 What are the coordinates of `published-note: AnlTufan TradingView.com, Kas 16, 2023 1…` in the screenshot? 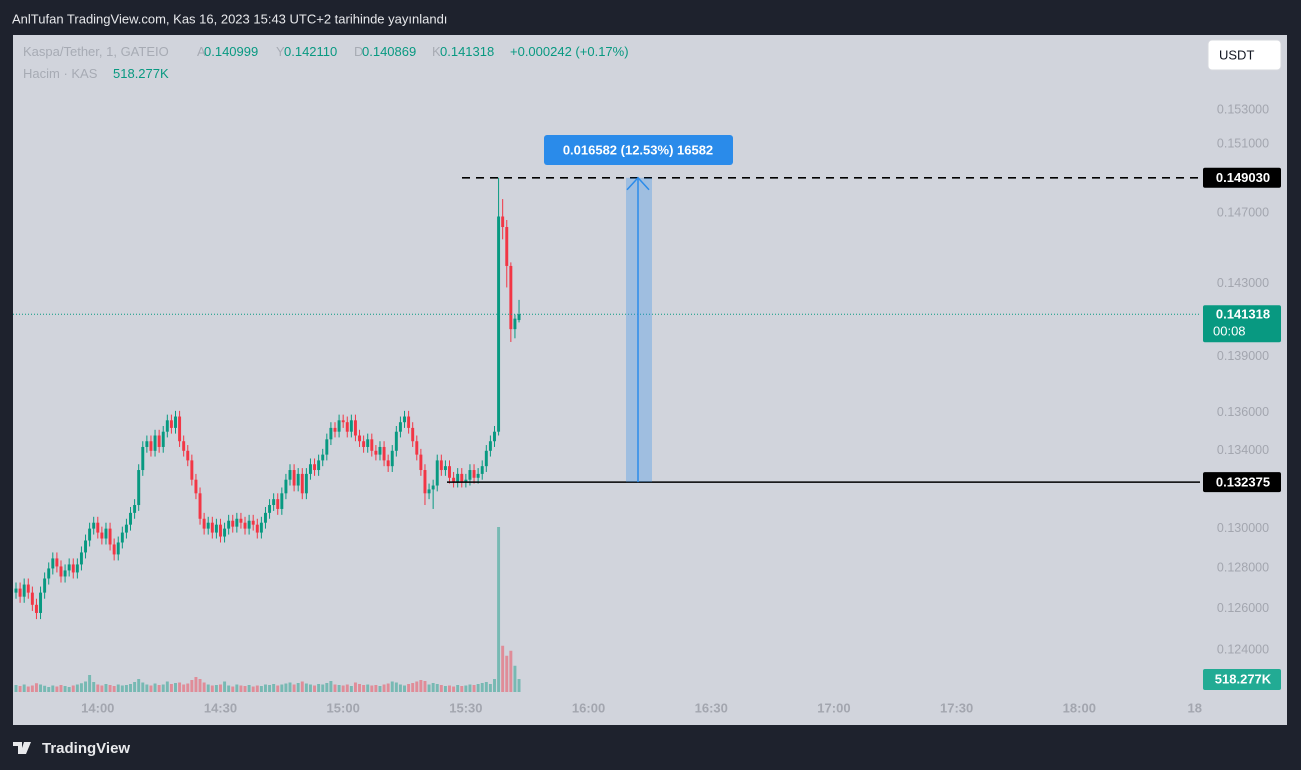 It's located at (229, 18).